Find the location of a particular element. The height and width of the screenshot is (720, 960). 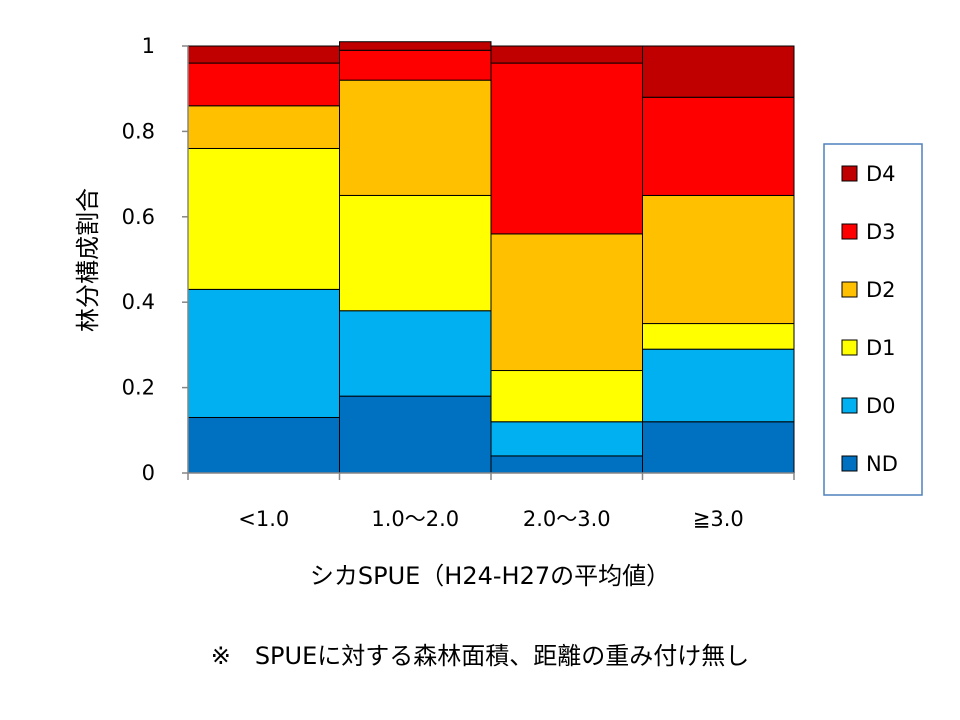

y-tick-label: 1 is located at coordinates (148, 46).